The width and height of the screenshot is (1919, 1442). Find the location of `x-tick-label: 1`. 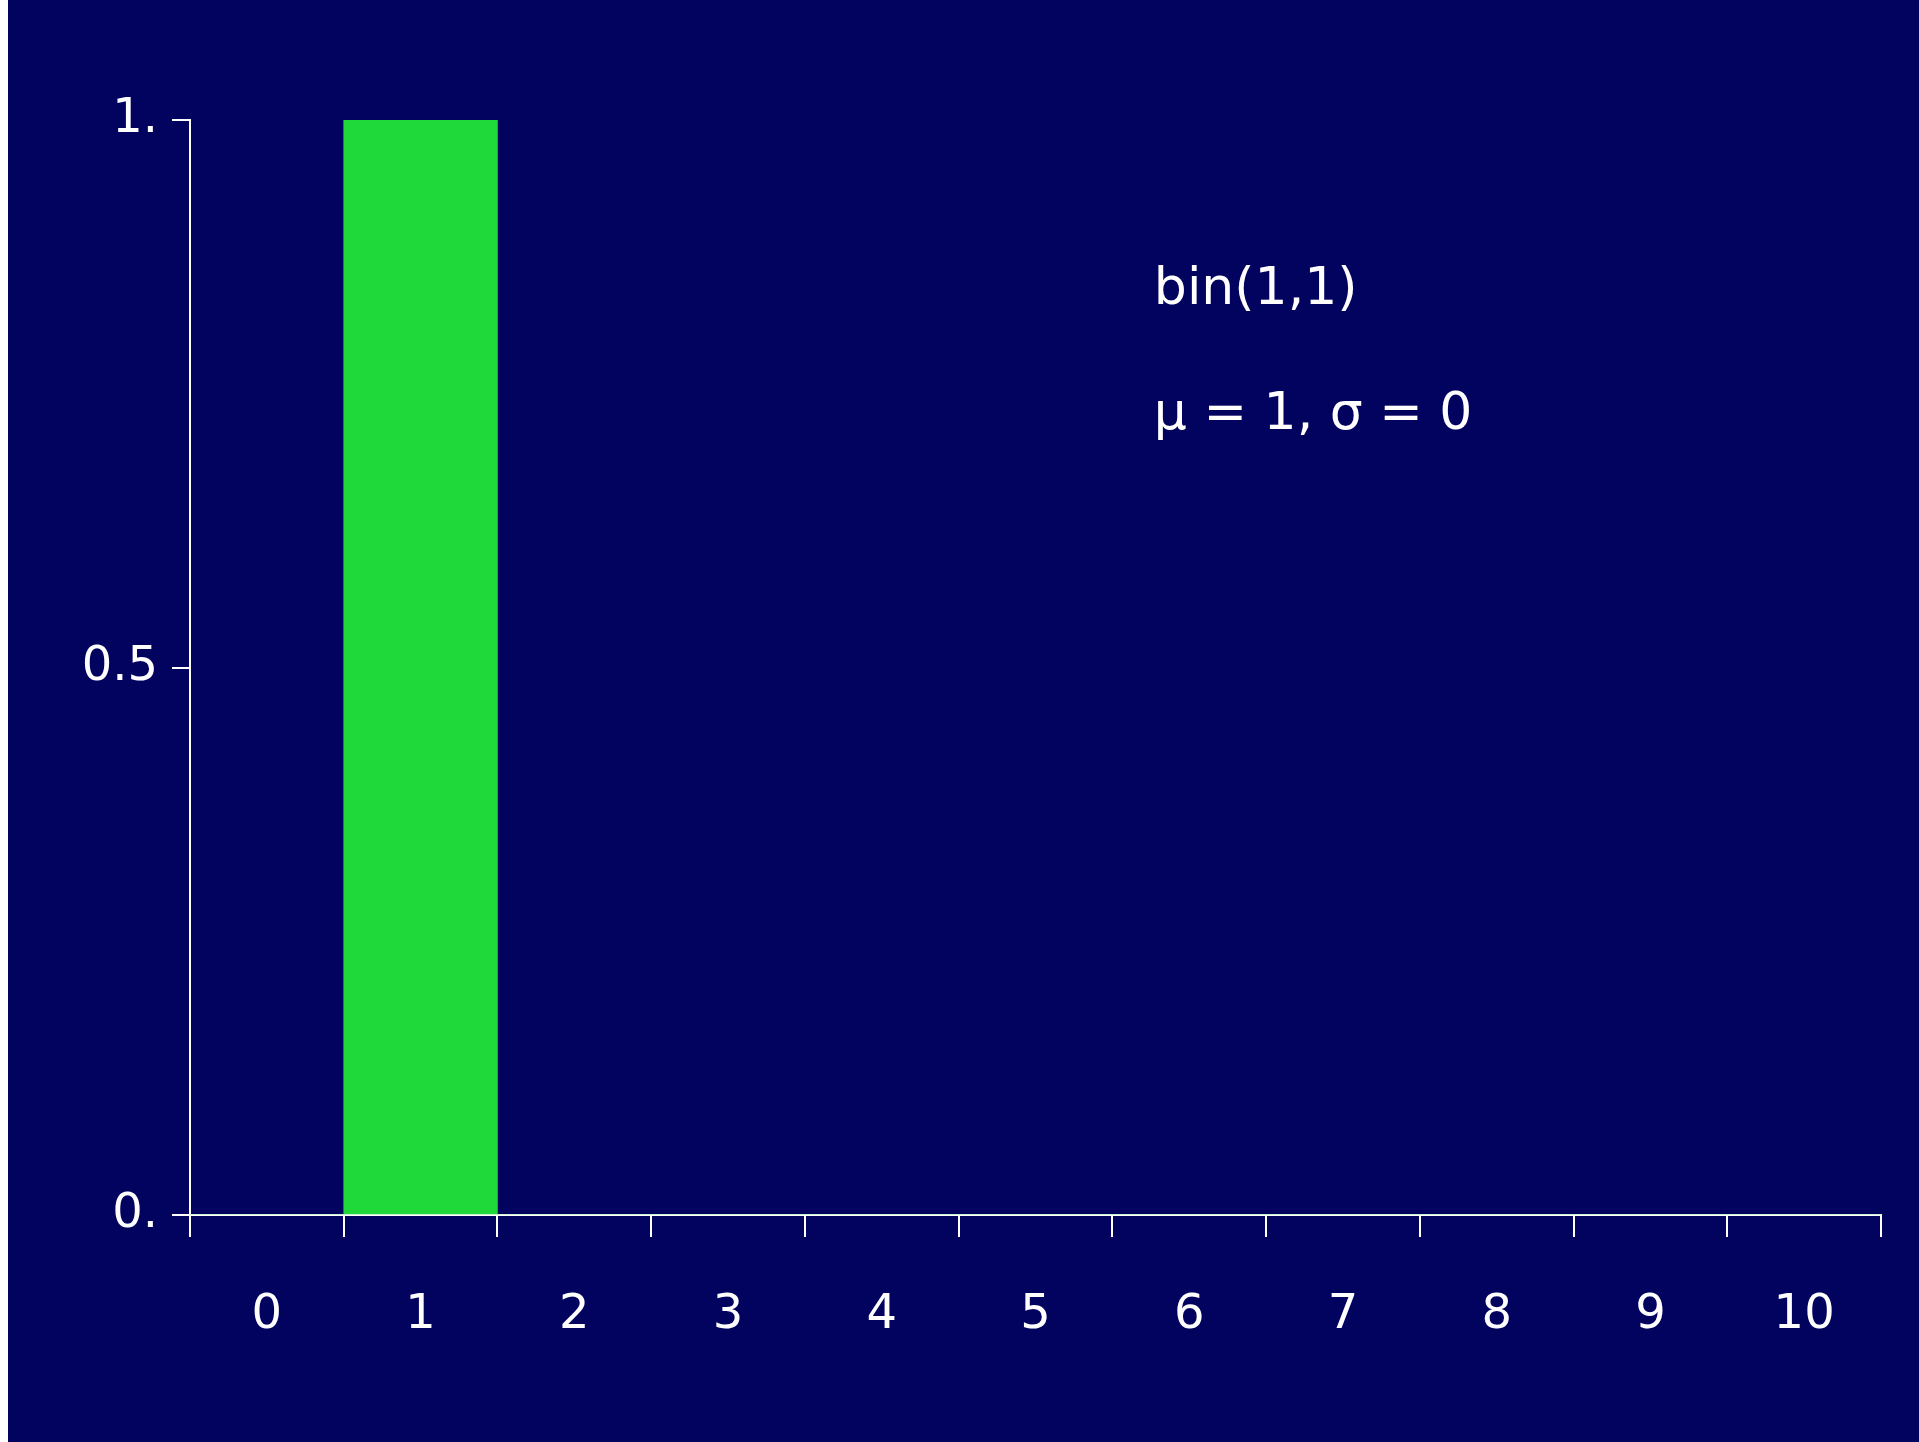

x-tick-label: 1 is located at coordinates (420, 1311).